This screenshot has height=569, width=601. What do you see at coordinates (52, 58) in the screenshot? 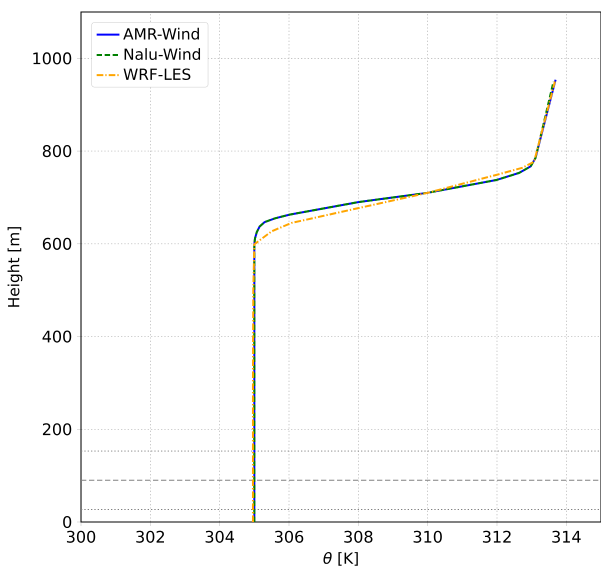
I see `y-tick-label: 1000` at bounding box center [52, 58].